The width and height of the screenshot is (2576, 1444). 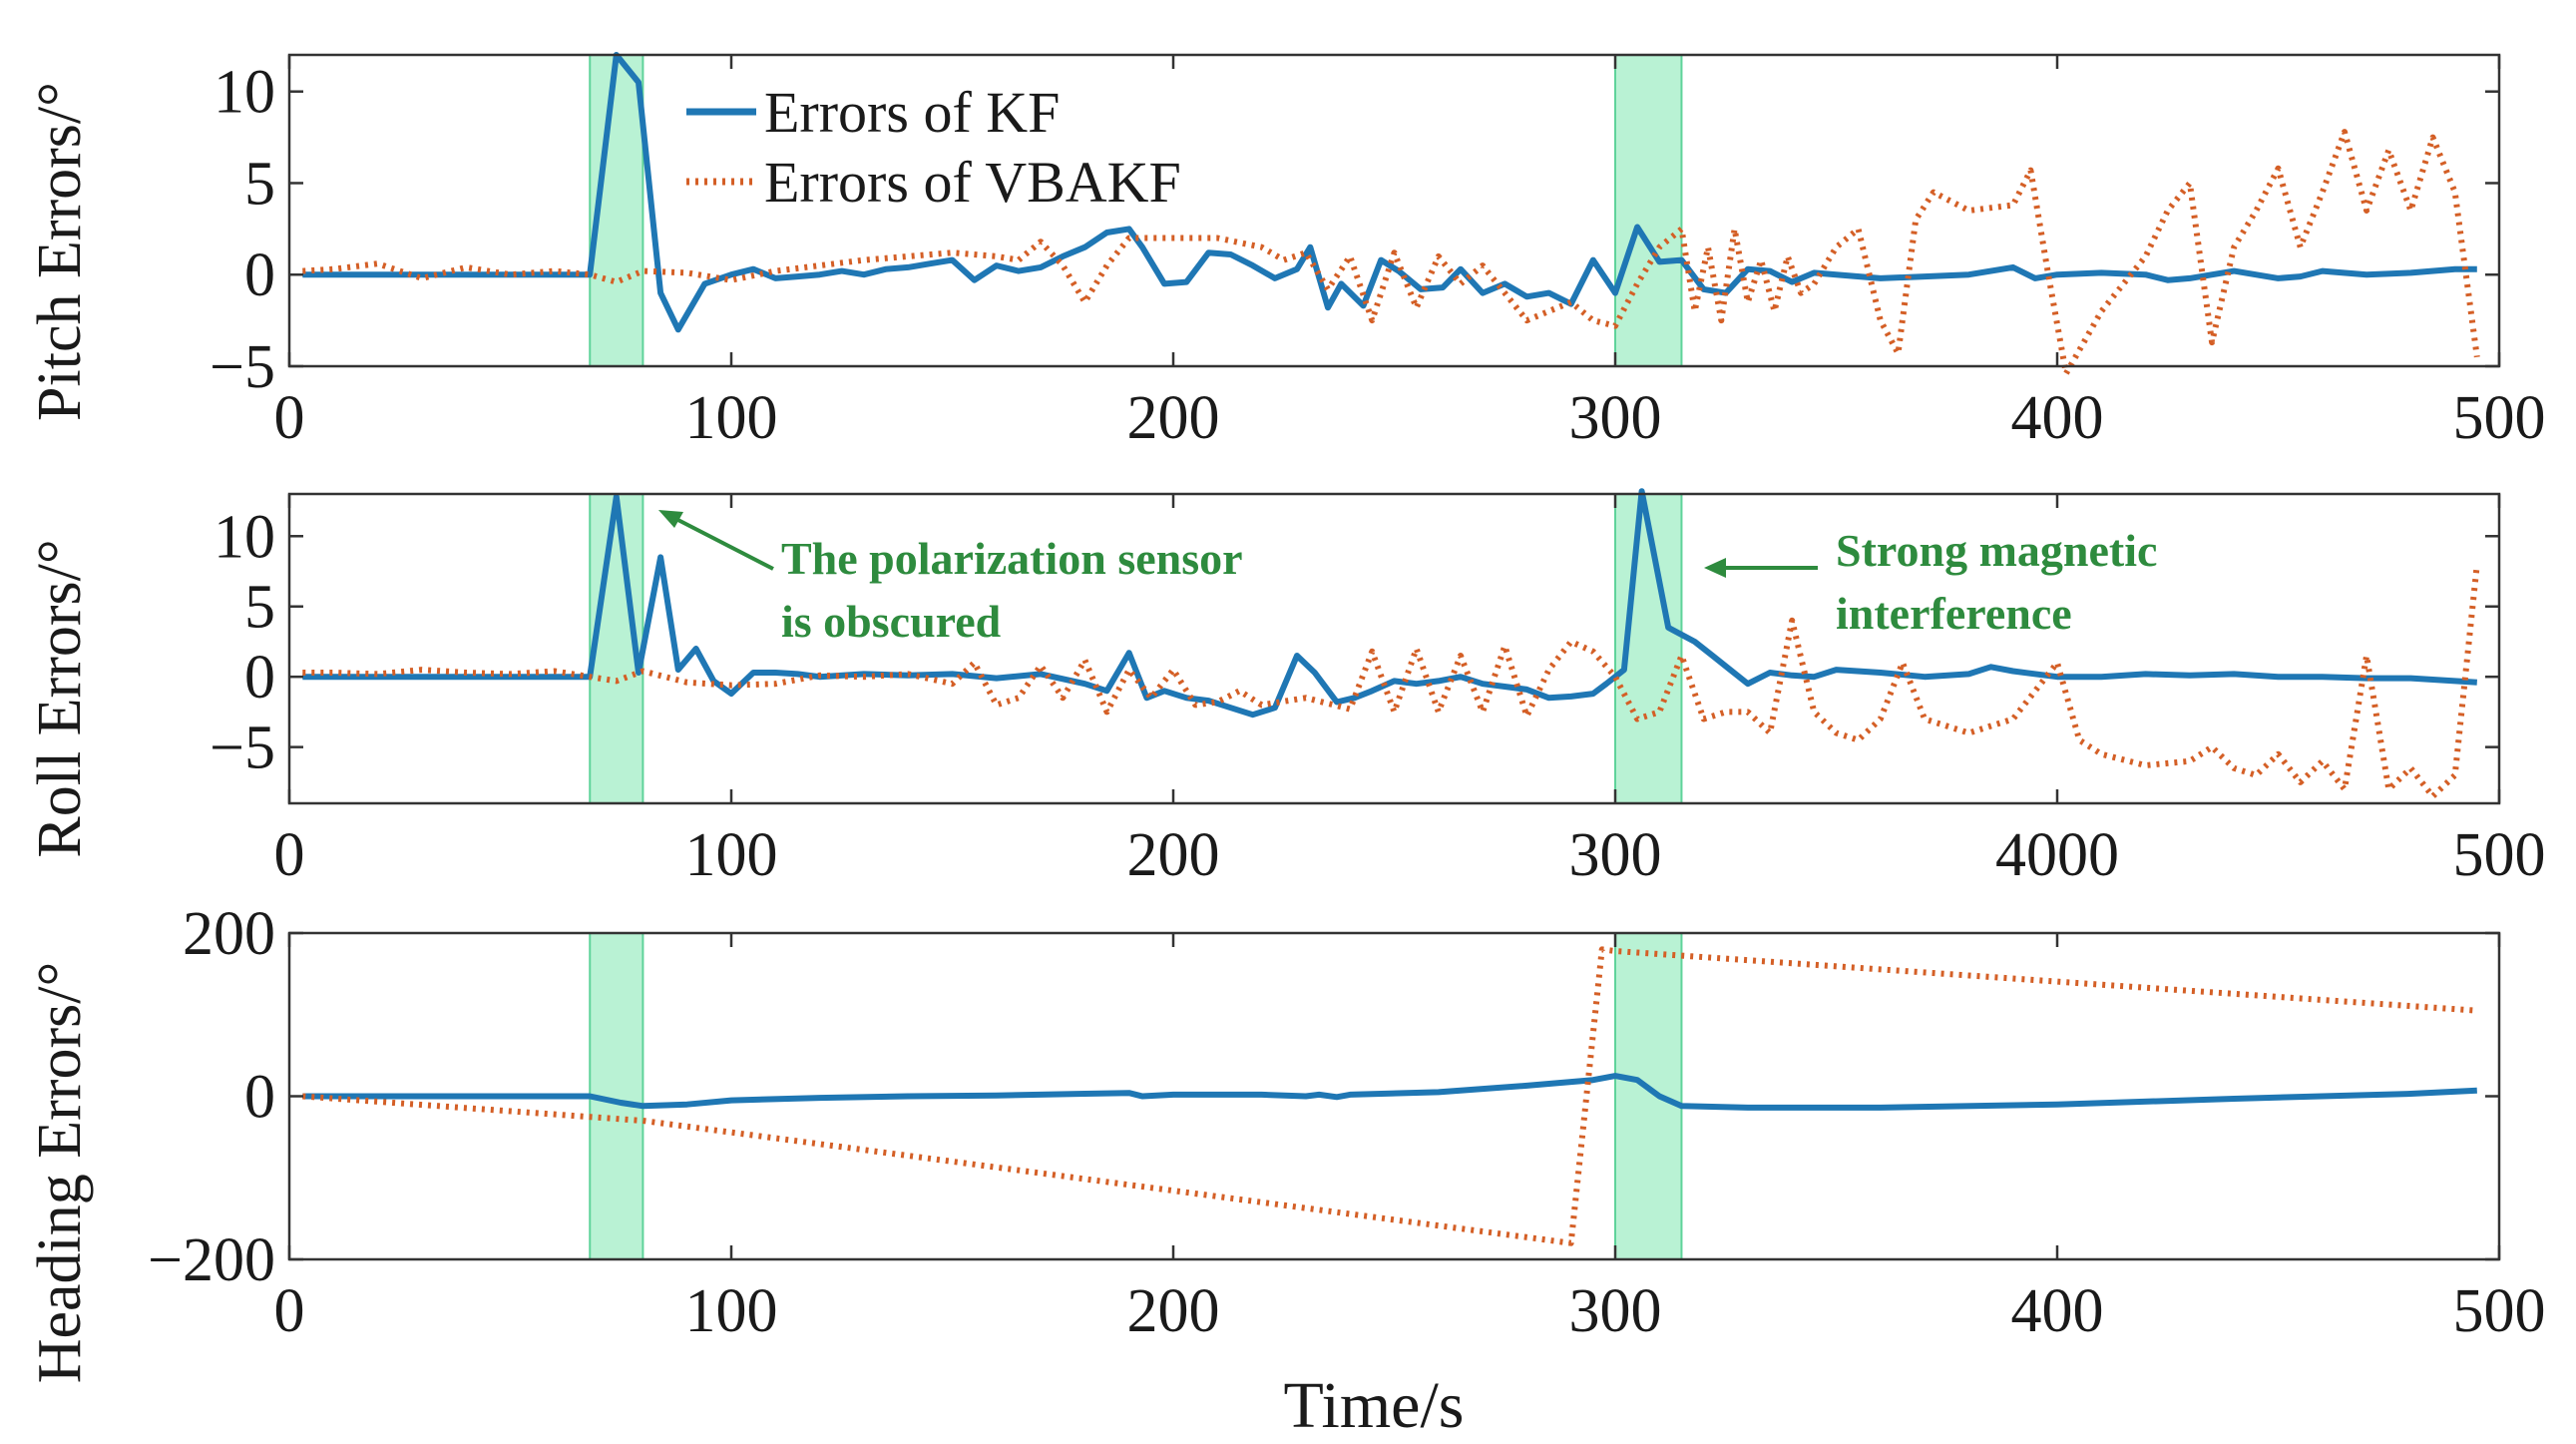 I want to click on annotation-magnetic-arrowhead, so click(x=1715, y=568).